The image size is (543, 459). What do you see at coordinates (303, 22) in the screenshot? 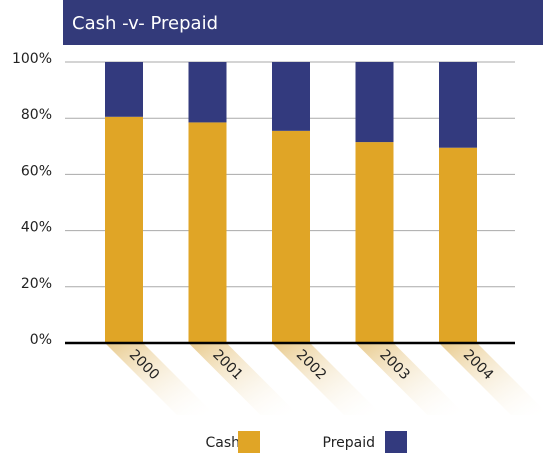
I see `title-bar` at bounding box center [303, 22].